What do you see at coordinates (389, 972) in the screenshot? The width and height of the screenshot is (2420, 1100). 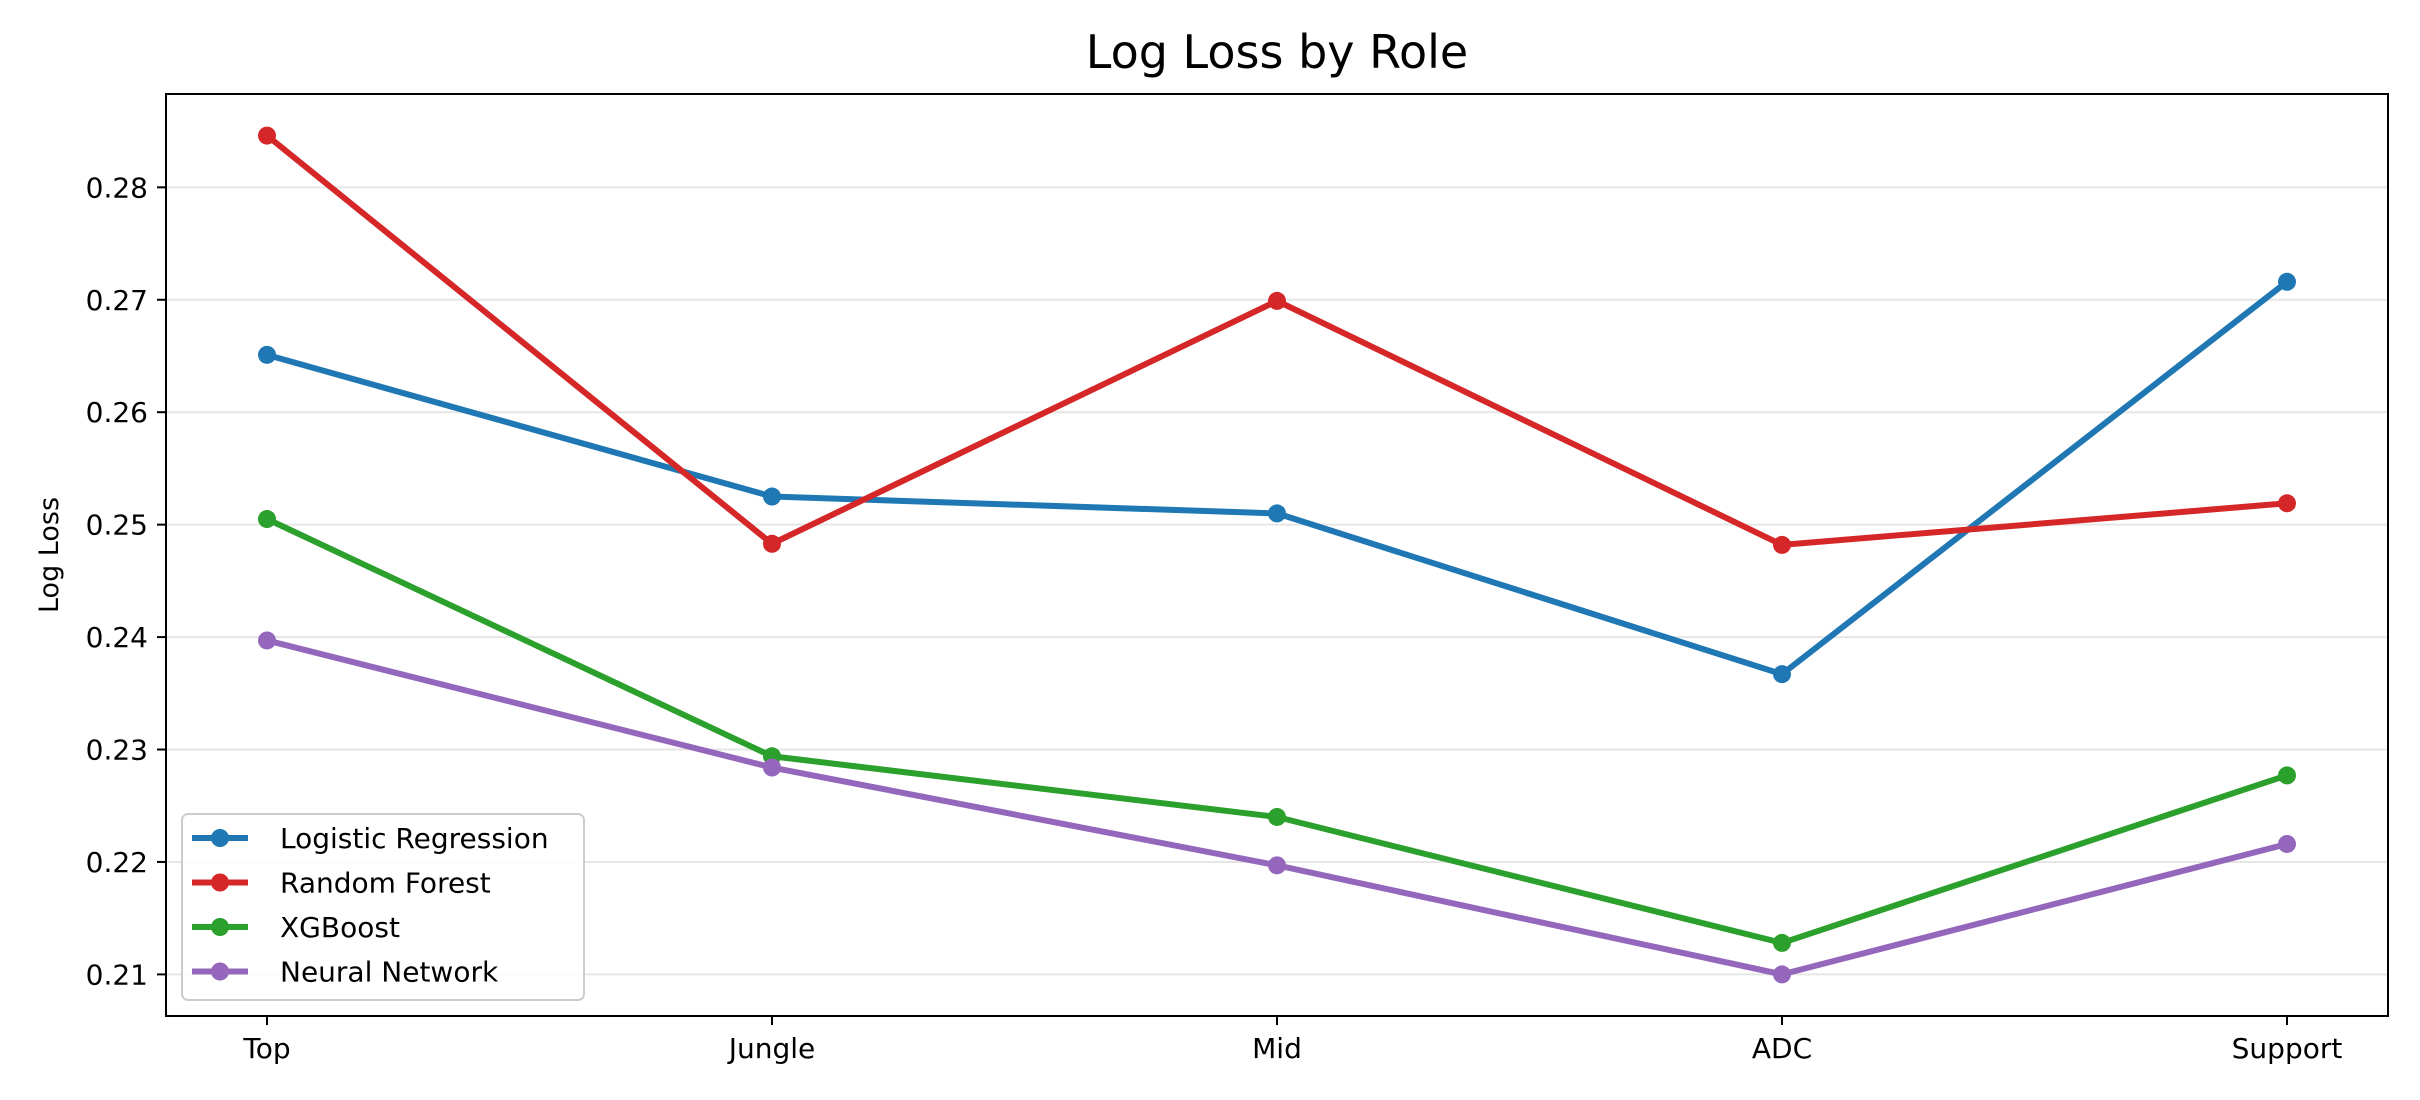 I see `legend-label: Neural Network` at bounding box center [389, 972].